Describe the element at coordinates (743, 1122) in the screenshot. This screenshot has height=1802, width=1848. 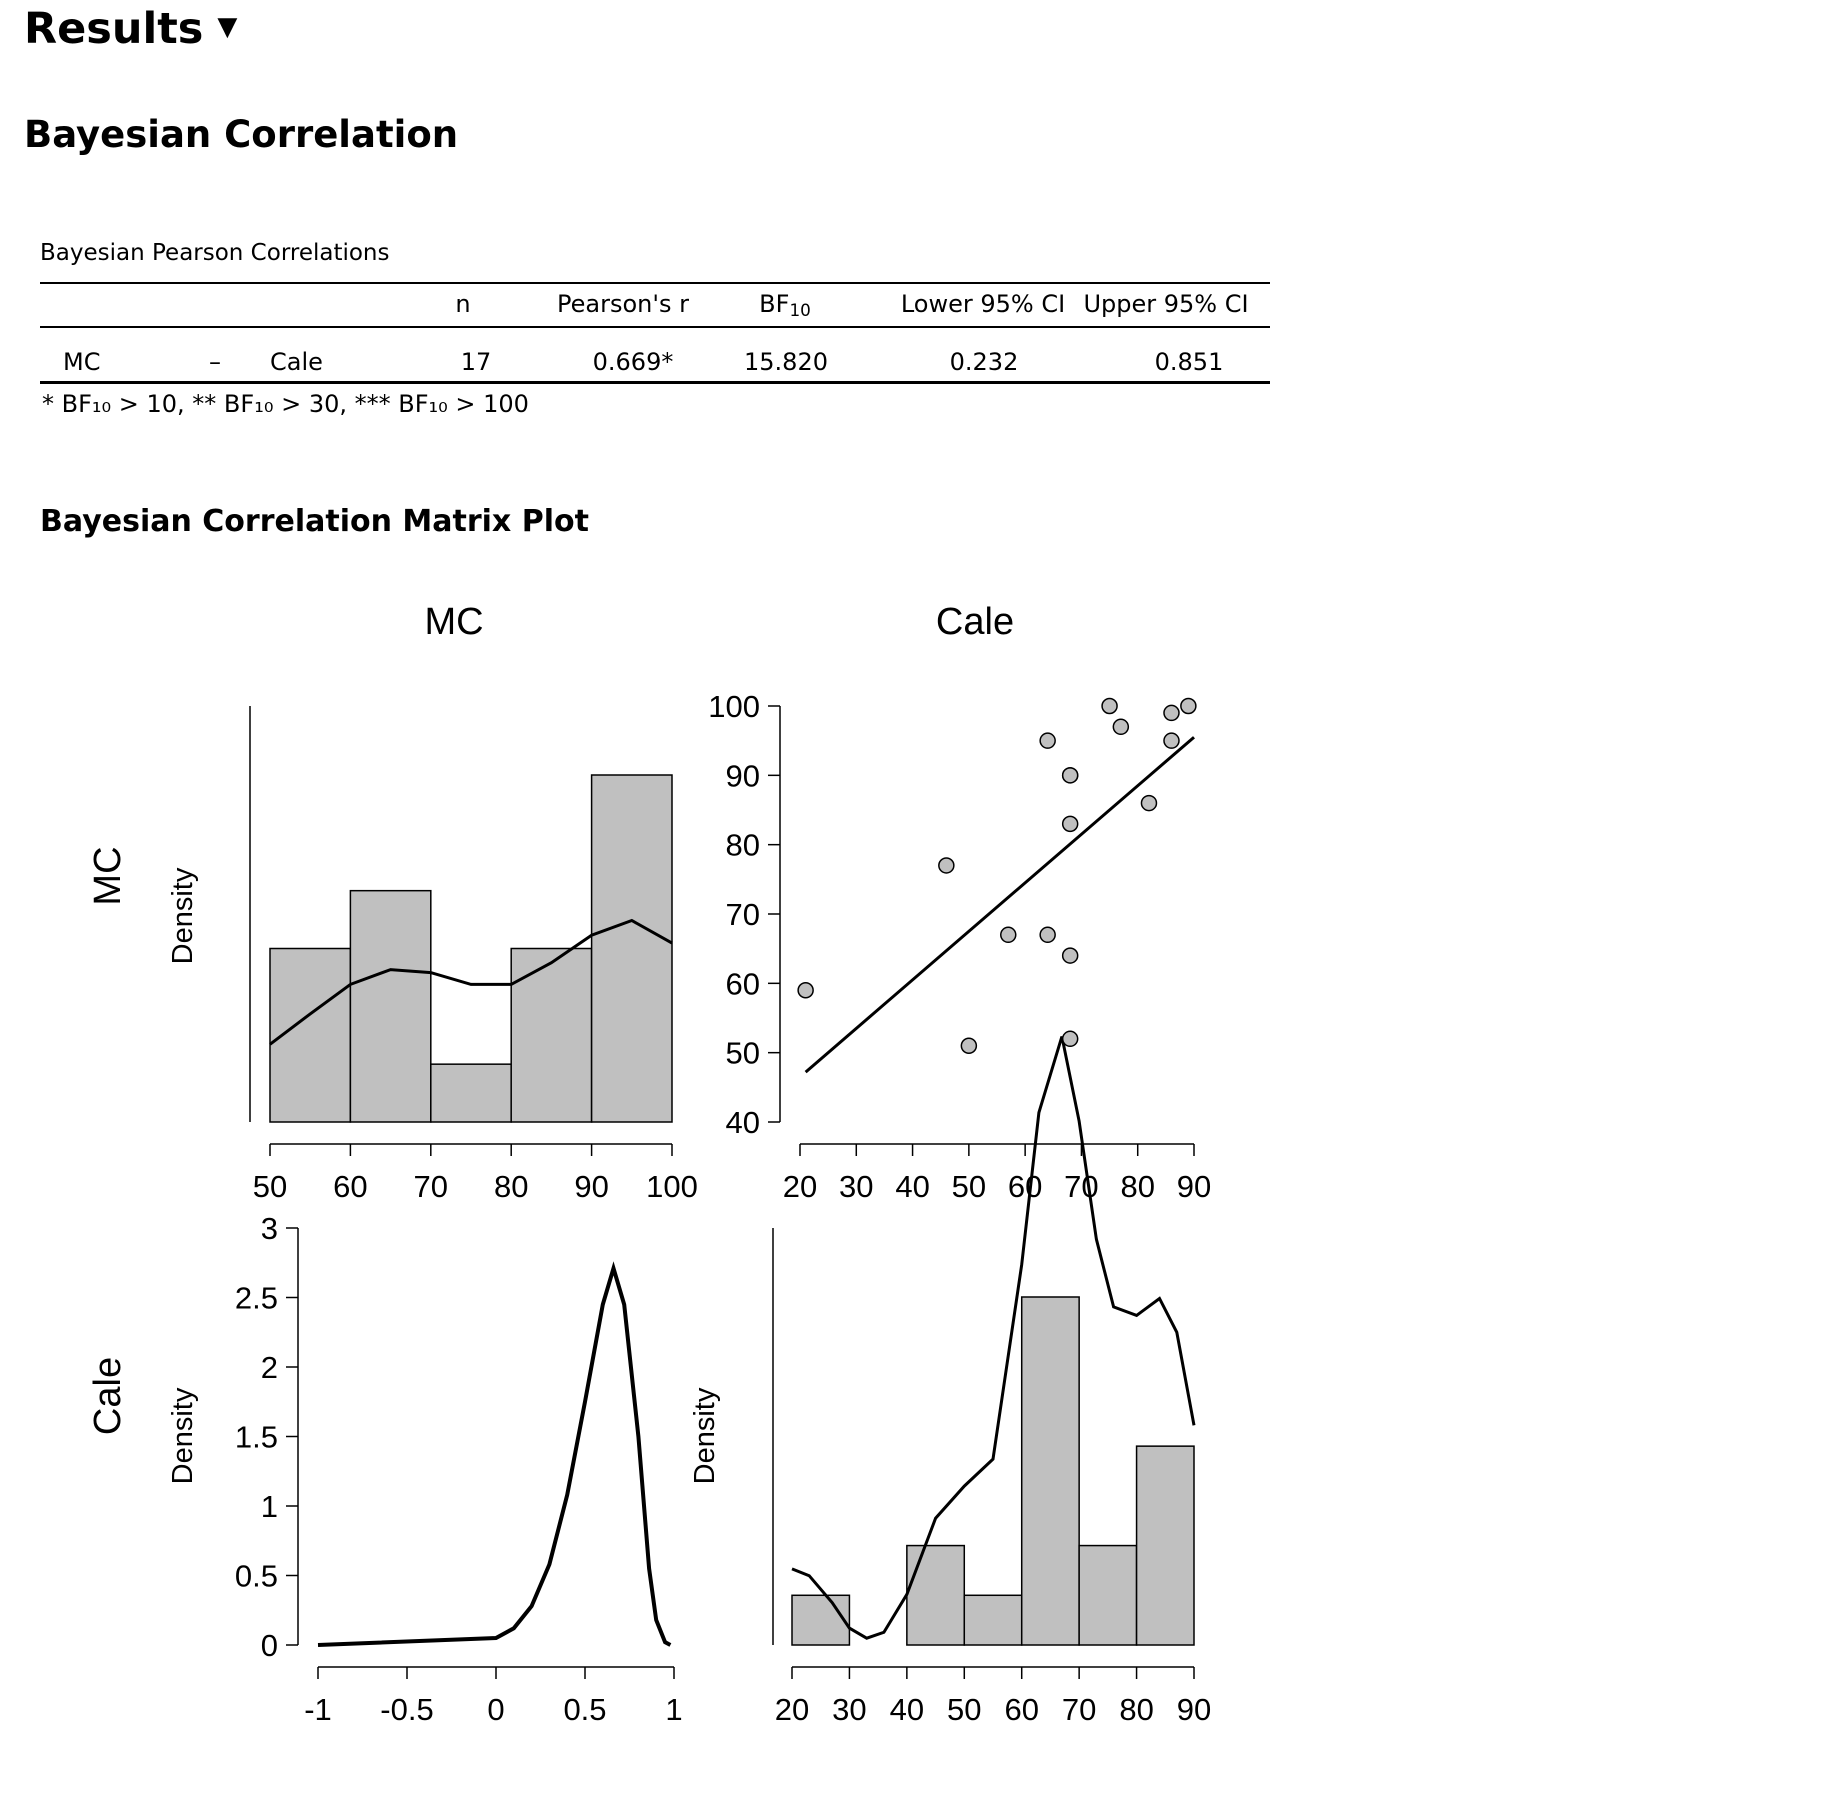
I see `scatter-y-tick-label: 40` at that location.